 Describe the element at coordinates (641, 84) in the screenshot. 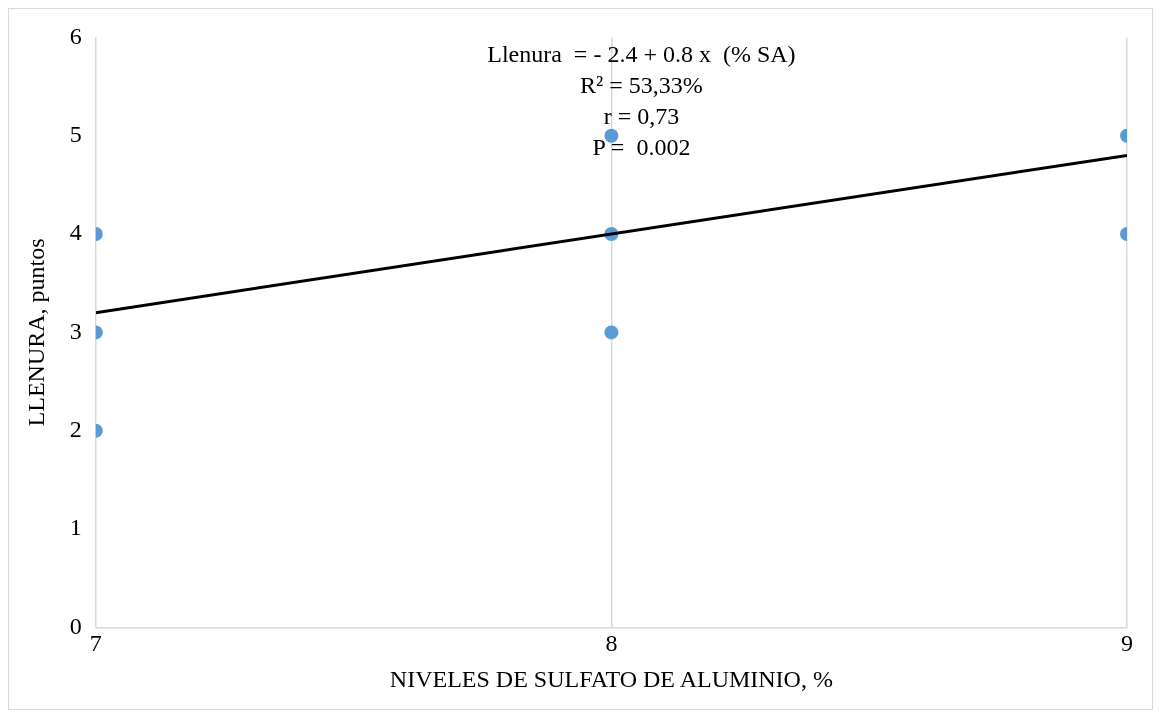

I see `annotation: R² = 53,33%` at that location.